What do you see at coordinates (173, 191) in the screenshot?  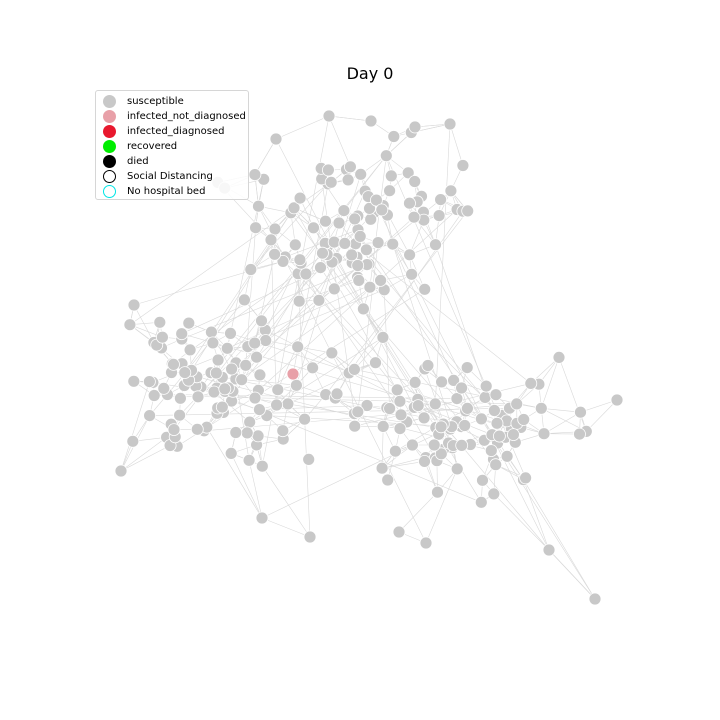 I see `legend-item-no-hospital-bed: No hospital bed` at bounding box center [173, 191].